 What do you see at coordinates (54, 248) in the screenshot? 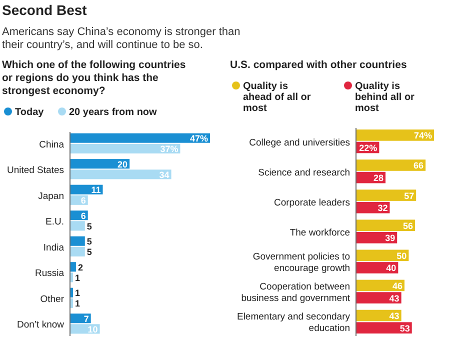
I see `y-tick-label: India` at bounding box center [54, 248].